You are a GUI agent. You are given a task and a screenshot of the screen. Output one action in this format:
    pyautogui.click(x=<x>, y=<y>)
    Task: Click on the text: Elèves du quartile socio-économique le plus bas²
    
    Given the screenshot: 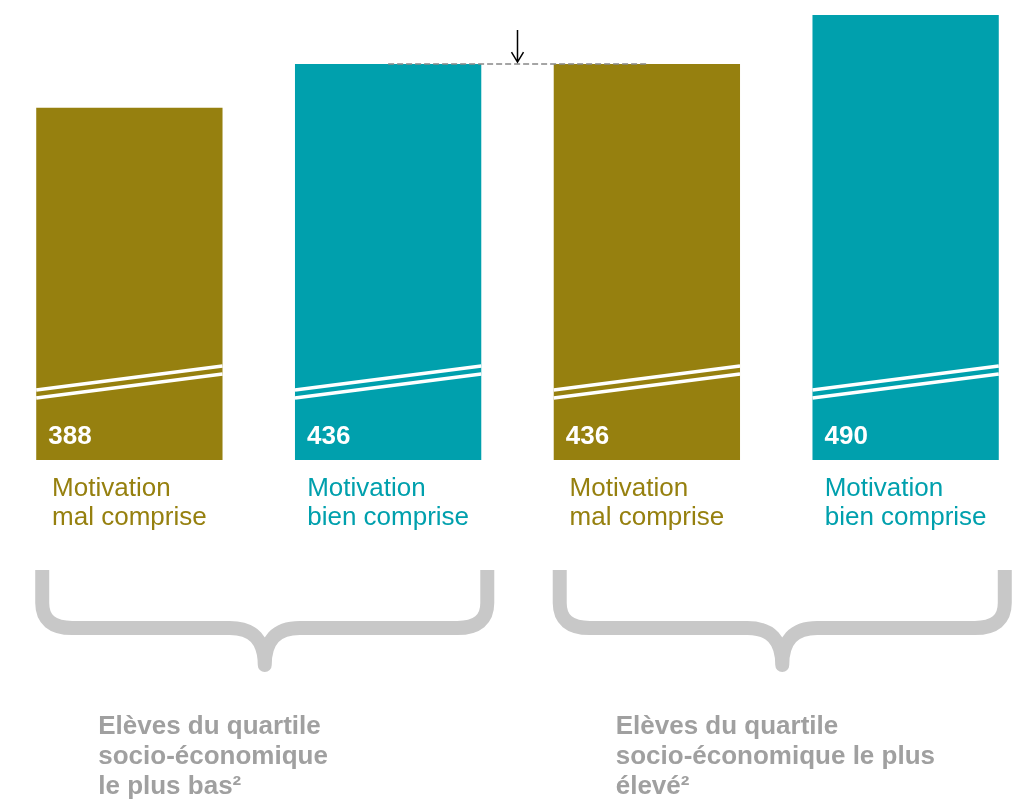 What is the action you would take?
    pyautogui.click(x=213, y=755)
    